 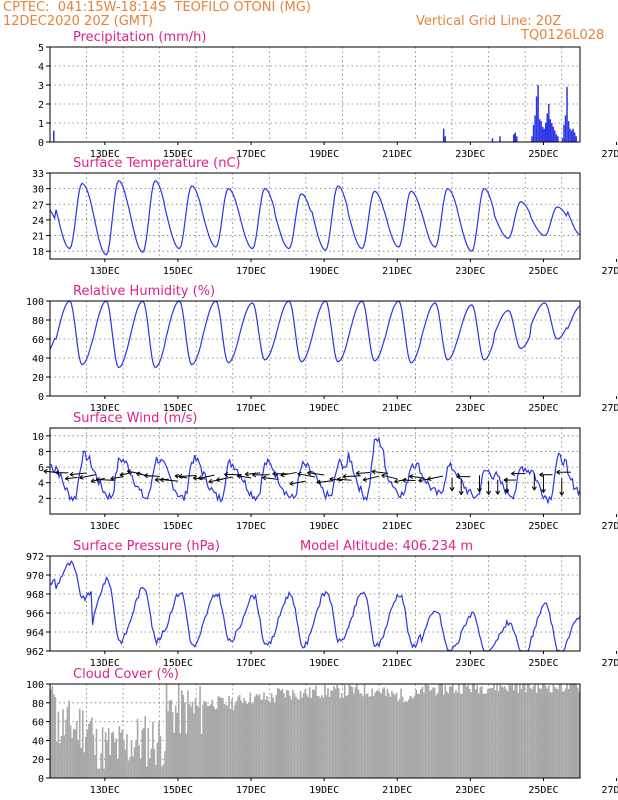 What do you see at coordinates (41, 86) in the screenshot?
I see `y-tick-label: 3` at bounding box center [41, 86].